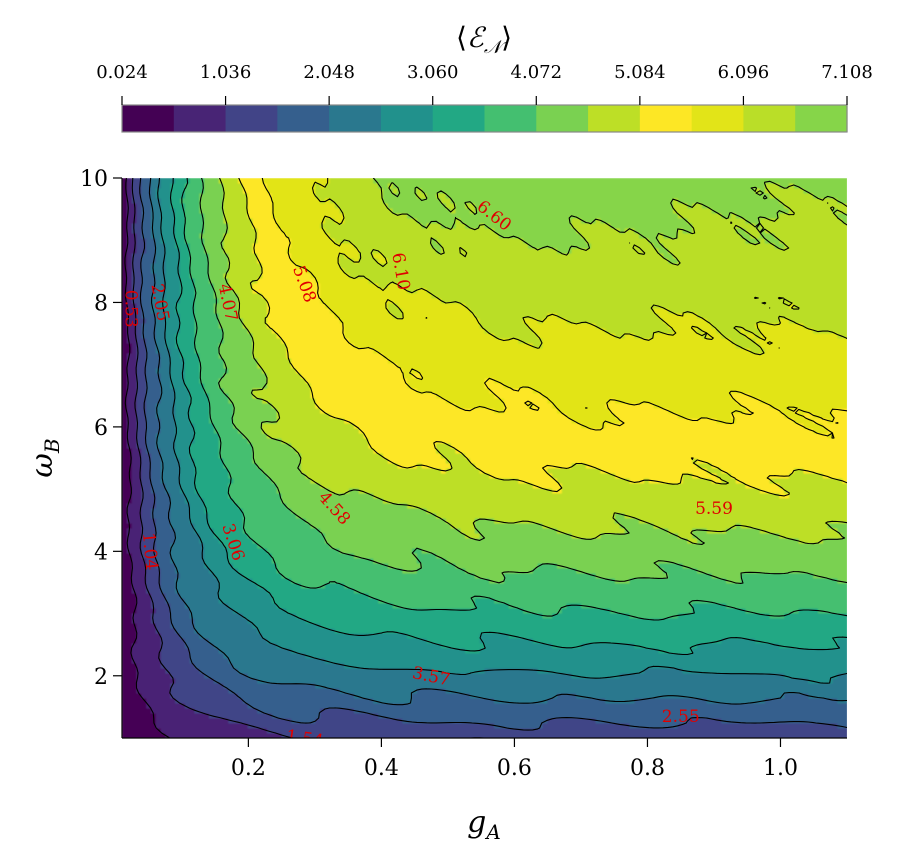 This screenshot has width=898, height=858. I want to click on colorbar-tick-label: 1.036, so click(226, 72).